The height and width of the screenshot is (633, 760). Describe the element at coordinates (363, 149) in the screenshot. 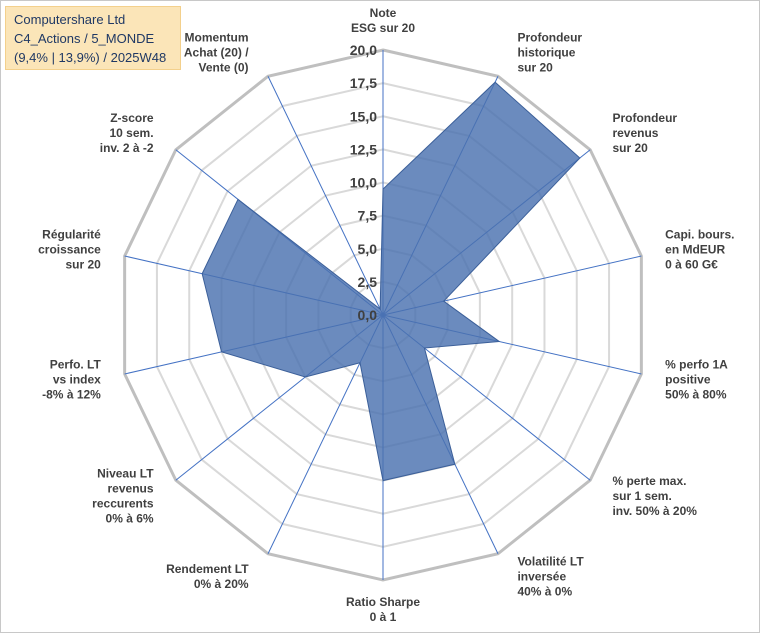

I see `tick-label: 12,5` at that location.